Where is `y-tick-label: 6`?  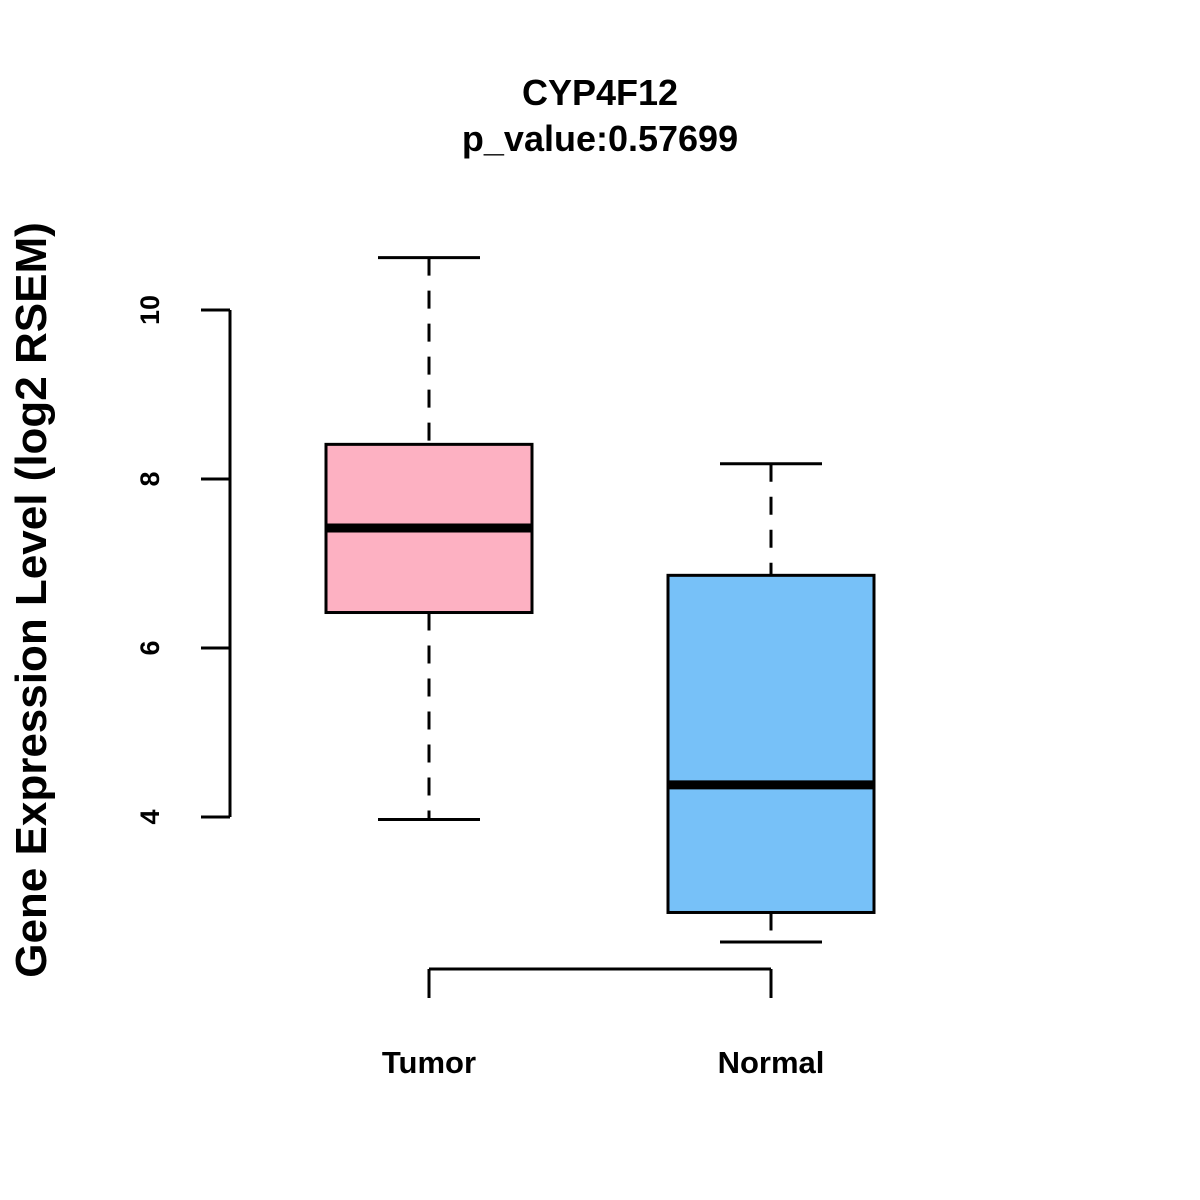 y-tick-label: 6 is located at coordinates (150, 647).